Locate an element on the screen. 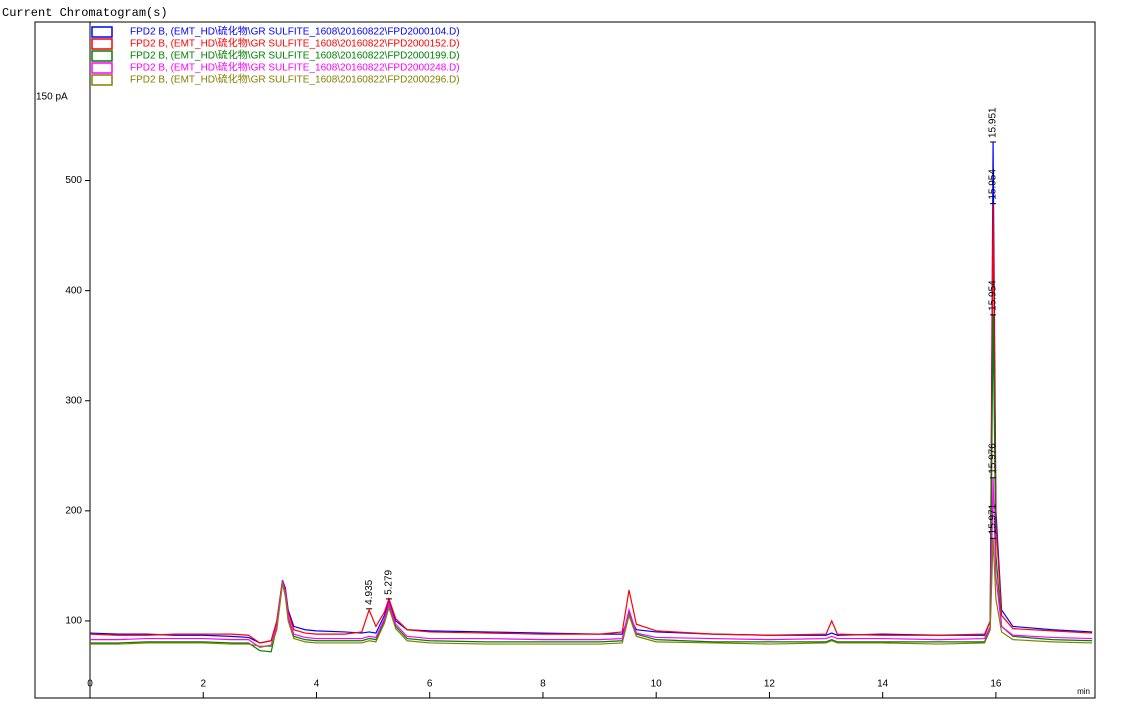  peak-label: 5.279 is located at coordinates (389, 581).